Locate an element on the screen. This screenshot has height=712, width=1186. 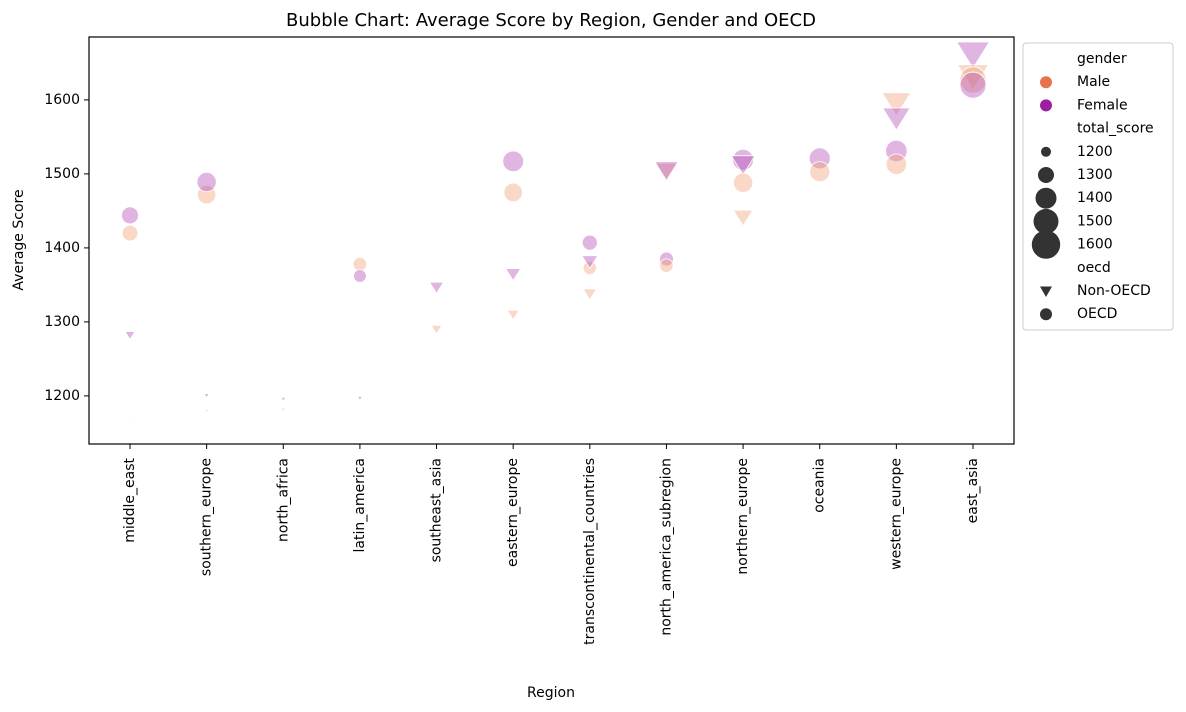
point-north-africa-male-non-oecd is located at coordinates (283, 410).